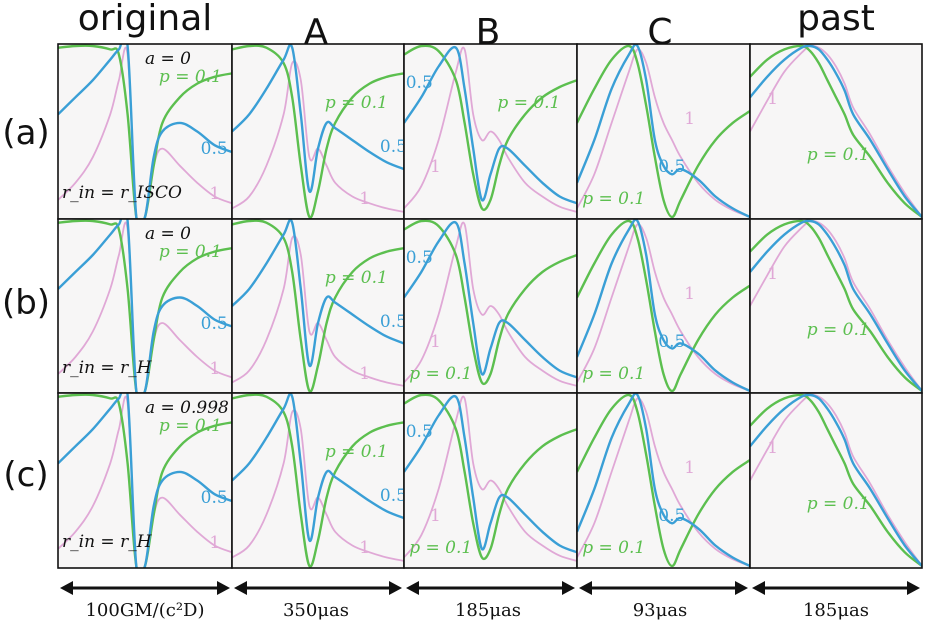  I want to click on spin-label-row0: a = 0, so click(168, 59).